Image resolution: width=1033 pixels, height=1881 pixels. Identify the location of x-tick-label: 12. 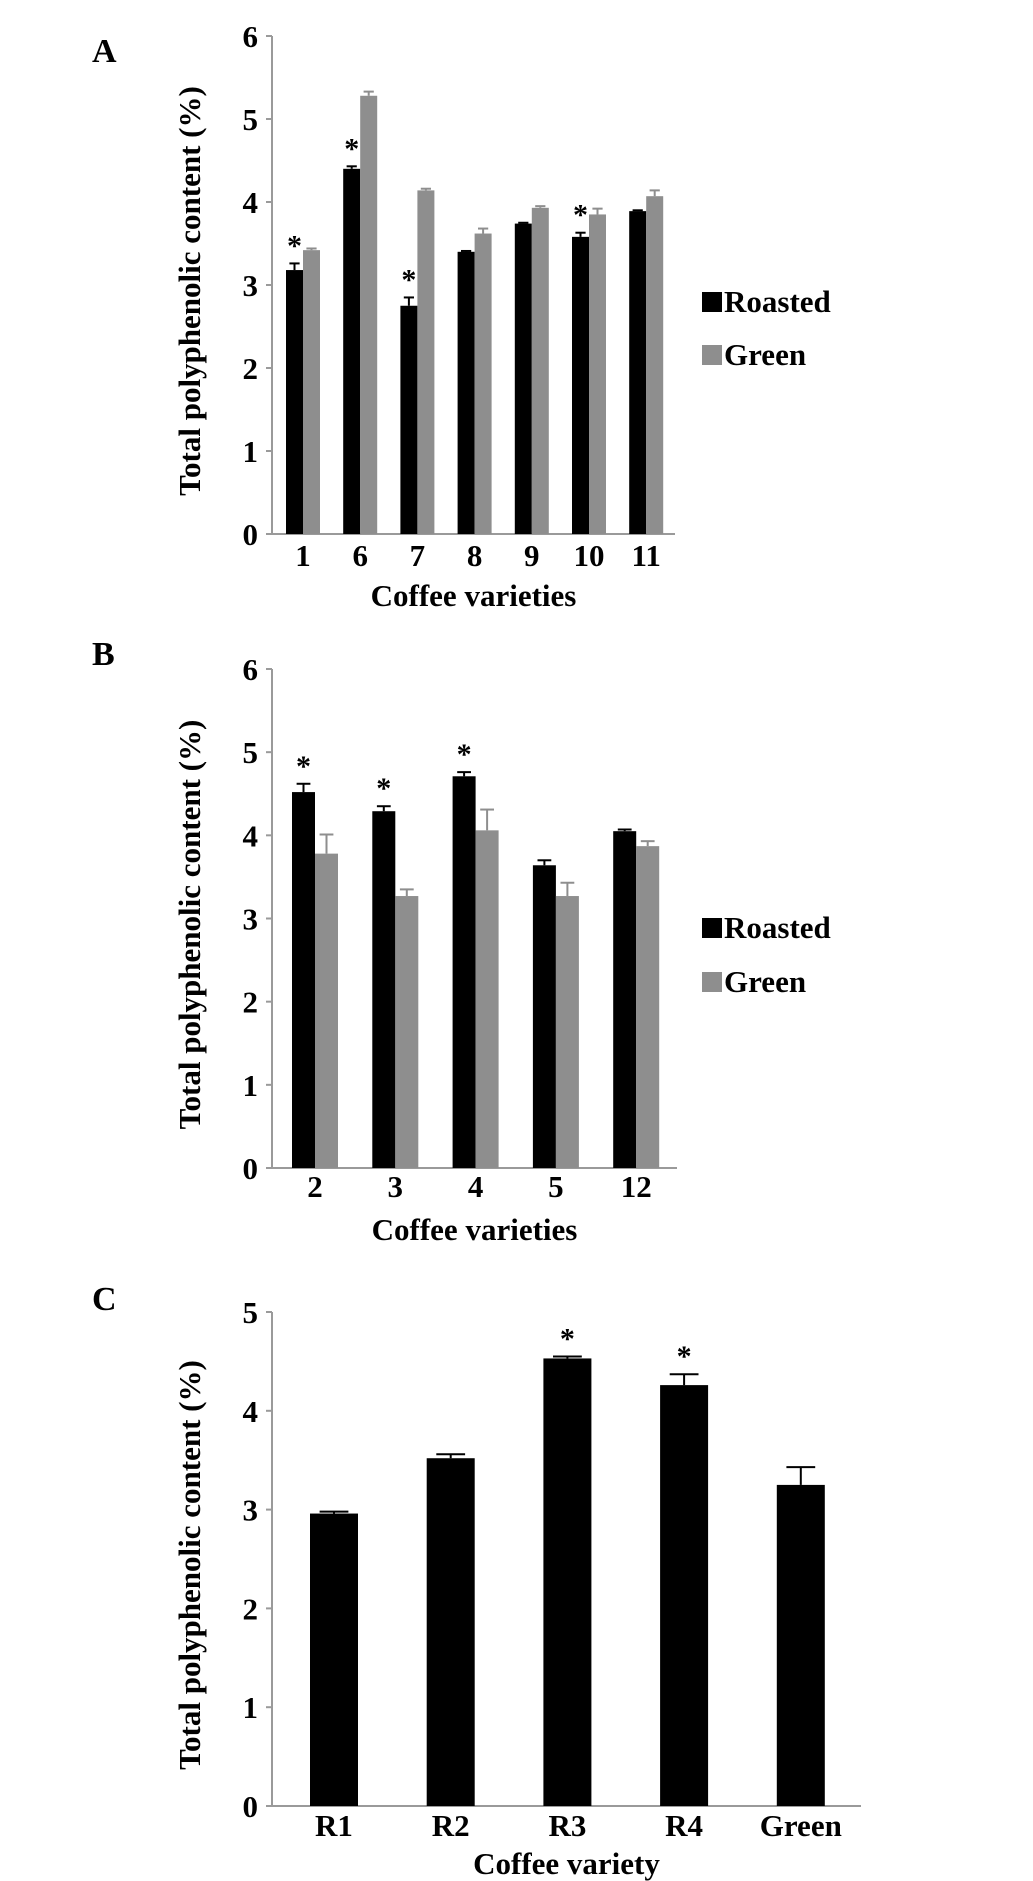
(636, 1186).